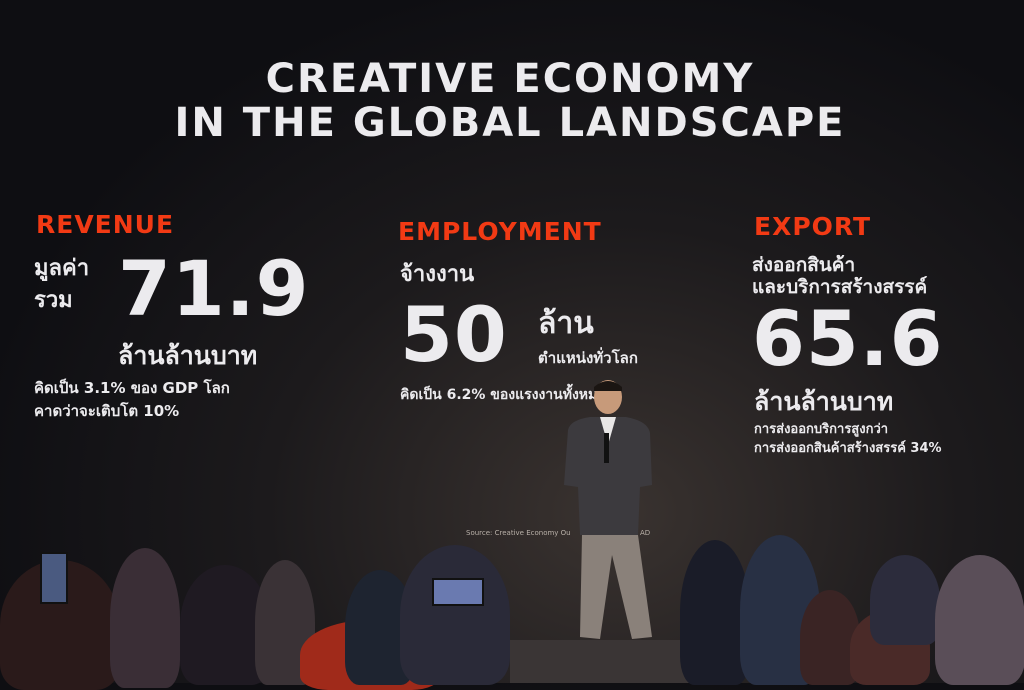 This screenshot has width=1024, height=690. What do you see at coordinates (821, 429) in the screenshot?
I see `export-note-1: การส่งออกบริการสูงกว่า` at bounding box center [821, 429].